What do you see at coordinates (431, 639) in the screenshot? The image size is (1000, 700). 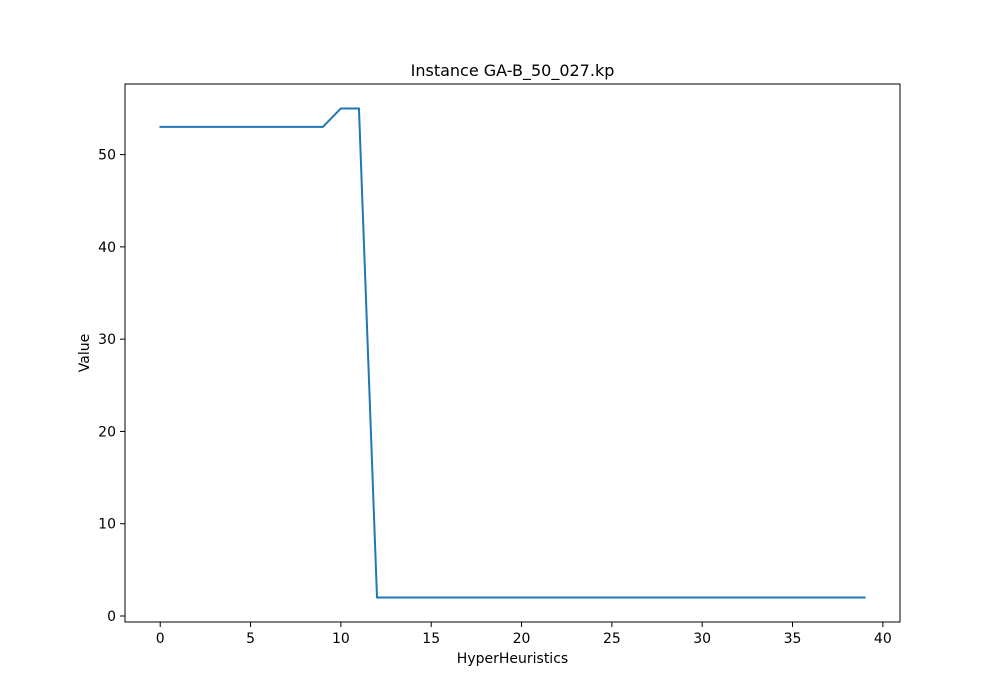 I see `x-tick-label: 15` at bounding box center [431, 639].